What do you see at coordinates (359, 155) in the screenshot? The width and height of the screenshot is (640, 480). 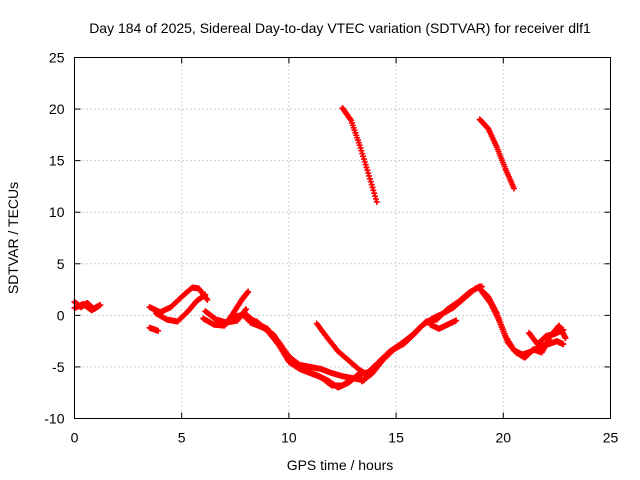 I see `series-track-r` at bounding box center [359, 155].